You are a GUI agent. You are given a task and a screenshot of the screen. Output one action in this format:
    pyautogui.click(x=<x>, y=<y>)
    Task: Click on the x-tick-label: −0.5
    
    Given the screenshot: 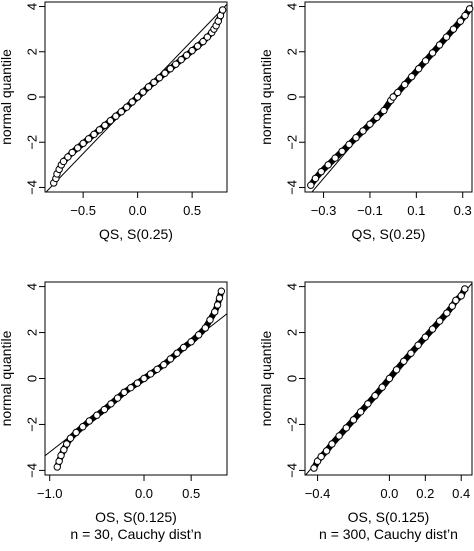 What is the action you would take?
    pyautogui.click(x=83, y=210)
    